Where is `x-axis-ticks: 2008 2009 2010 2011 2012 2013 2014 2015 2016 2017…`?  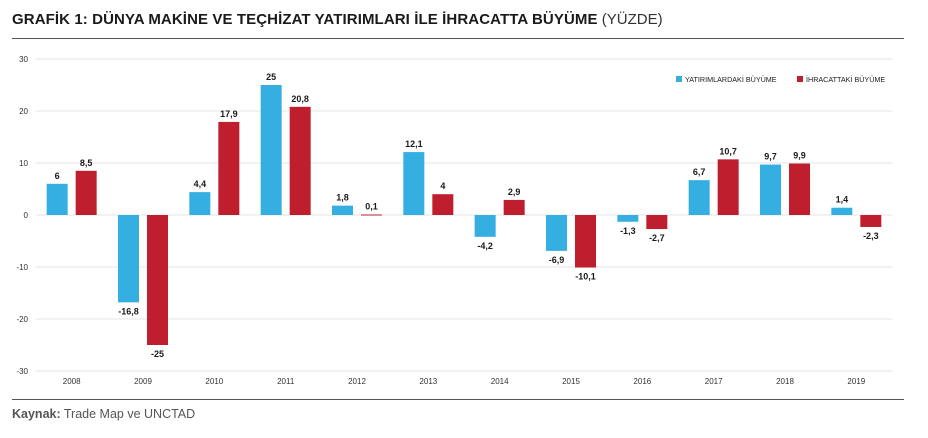
x-axis-ticks: 2008 2009 2010 2011 2012 2013 2014 2015 2016 2017… is located at coordinates (464, 381).